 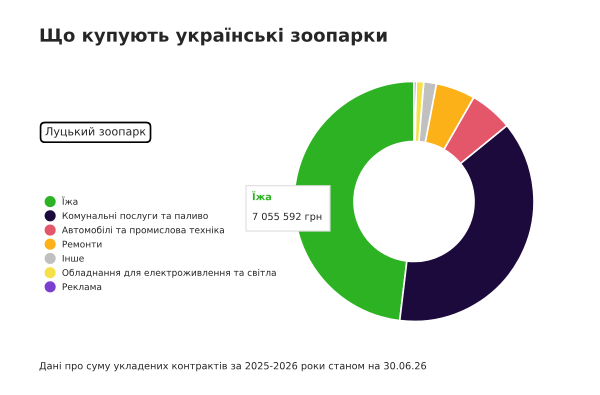 What do you see at coordinates (169, 273) in the screenshot?
I see `legend-label: Обладнання для електроживлення та світла` at bounding box center [169, 273].